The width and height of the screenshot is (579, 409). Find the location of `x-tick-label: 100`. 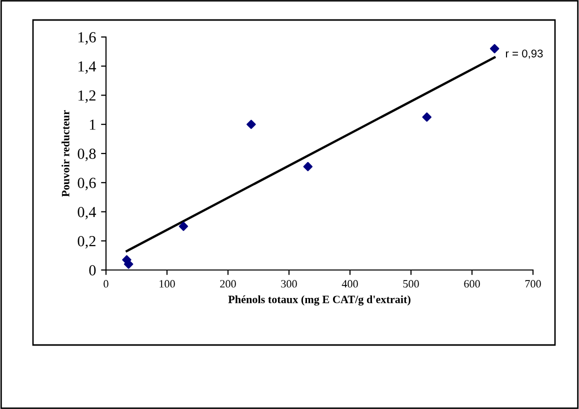

x-tick-label: 100 is located at coordinates (167, 284).